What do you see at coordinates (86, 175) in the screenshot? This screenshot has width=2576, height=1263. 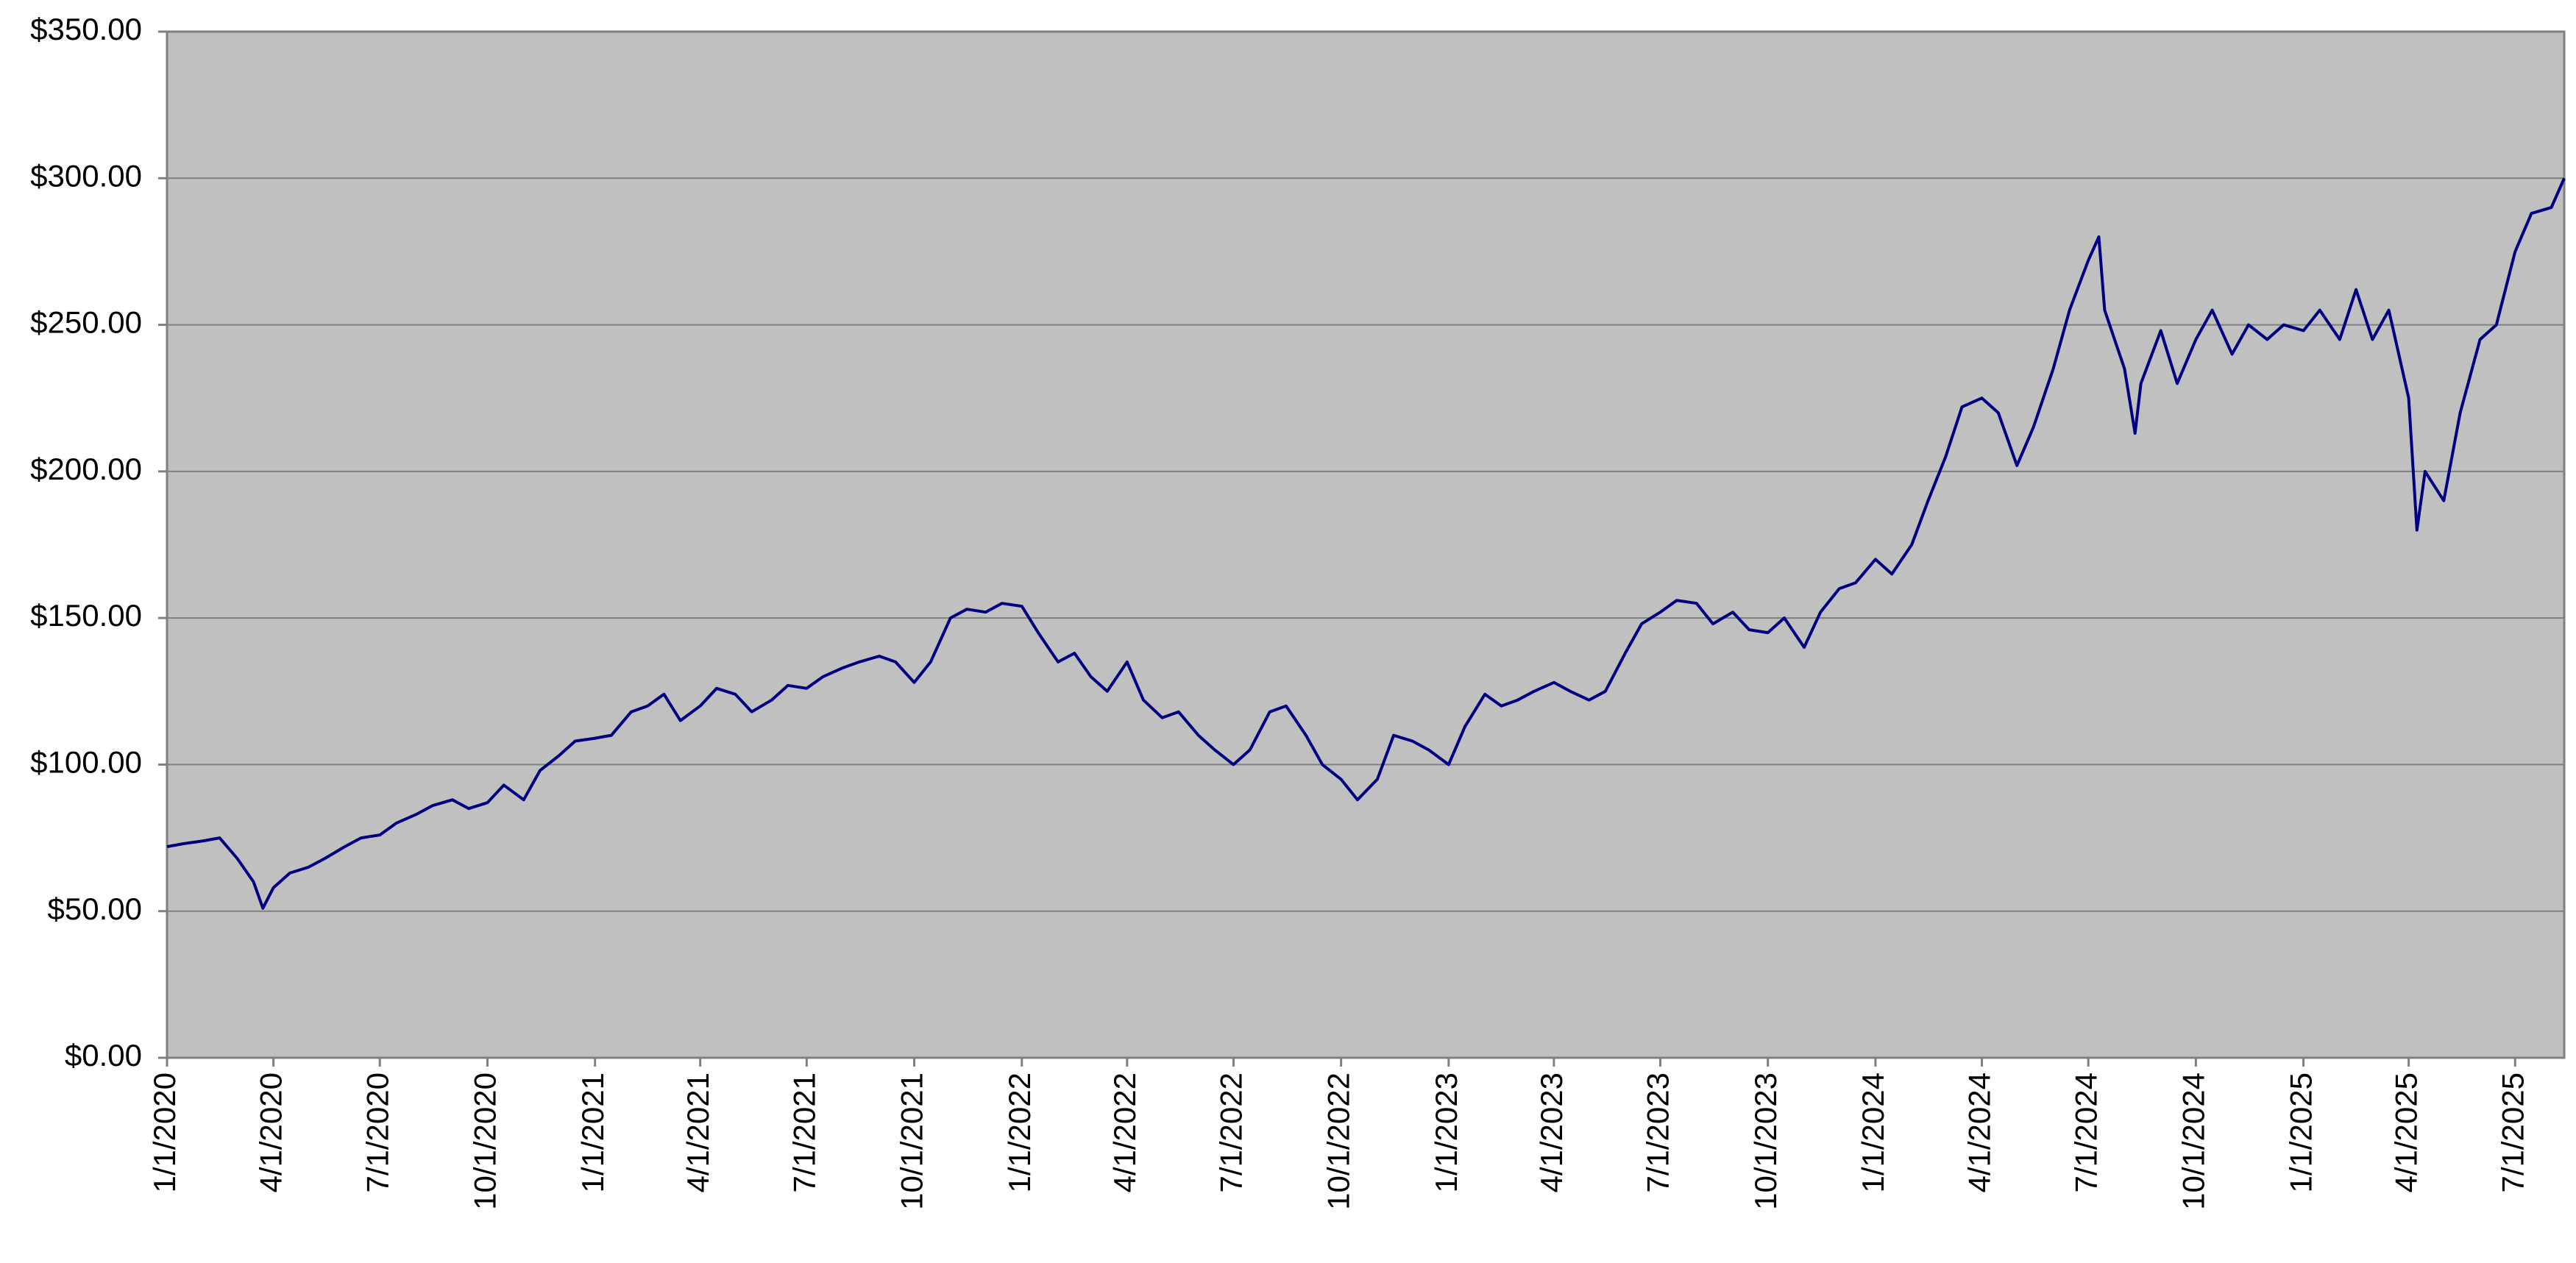 I see `y-tick-label: $300.00` at bounding box center [86, 175].